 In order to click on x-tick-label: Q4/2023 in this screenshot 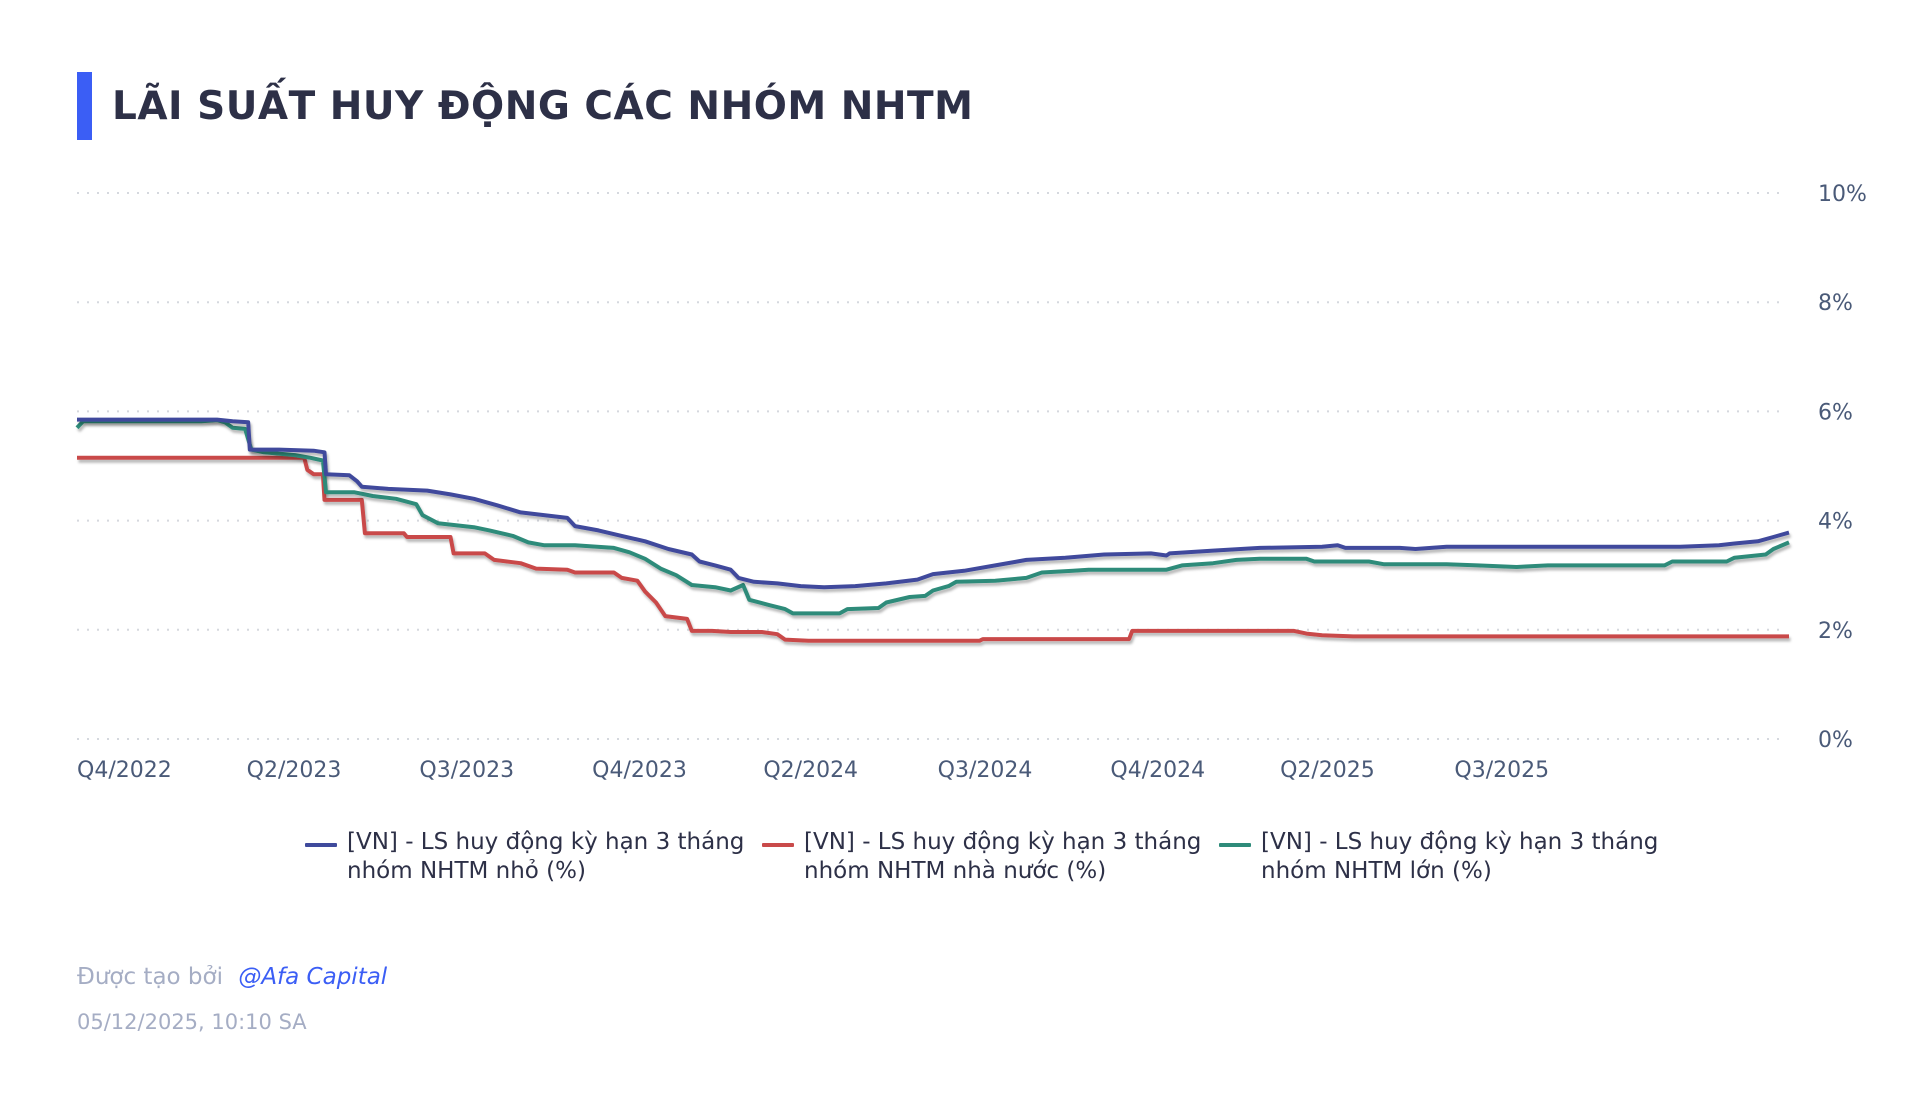, I will do `click(639, 770)`.